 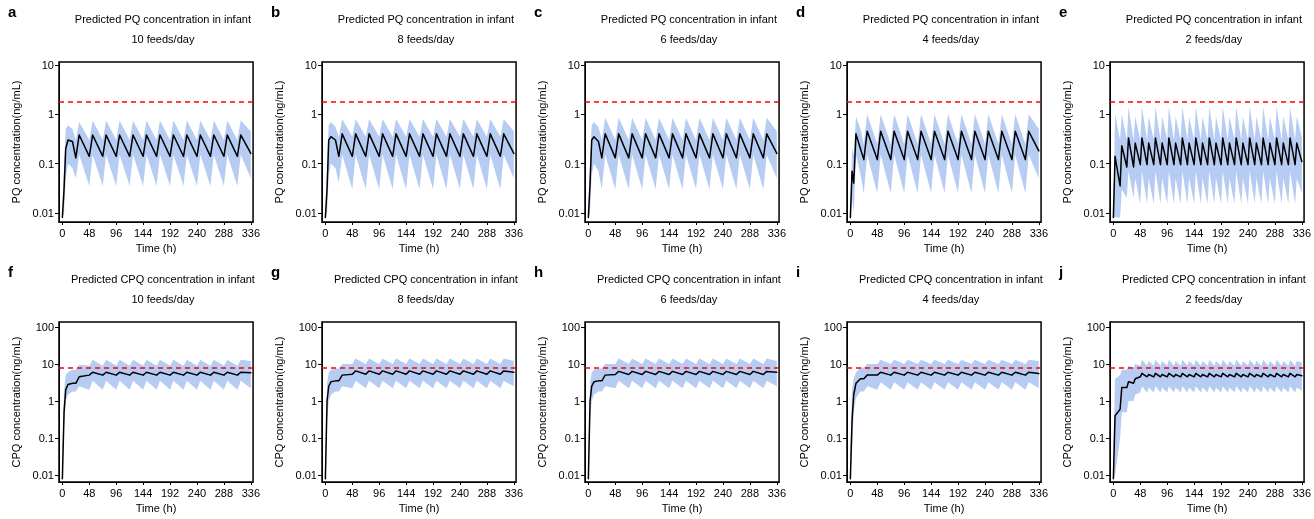 What do you see at coordinates (689, 298) in the screenshot?
I see `chart-subtitle: 6 feeds/day` at bounding box center [689, 298].